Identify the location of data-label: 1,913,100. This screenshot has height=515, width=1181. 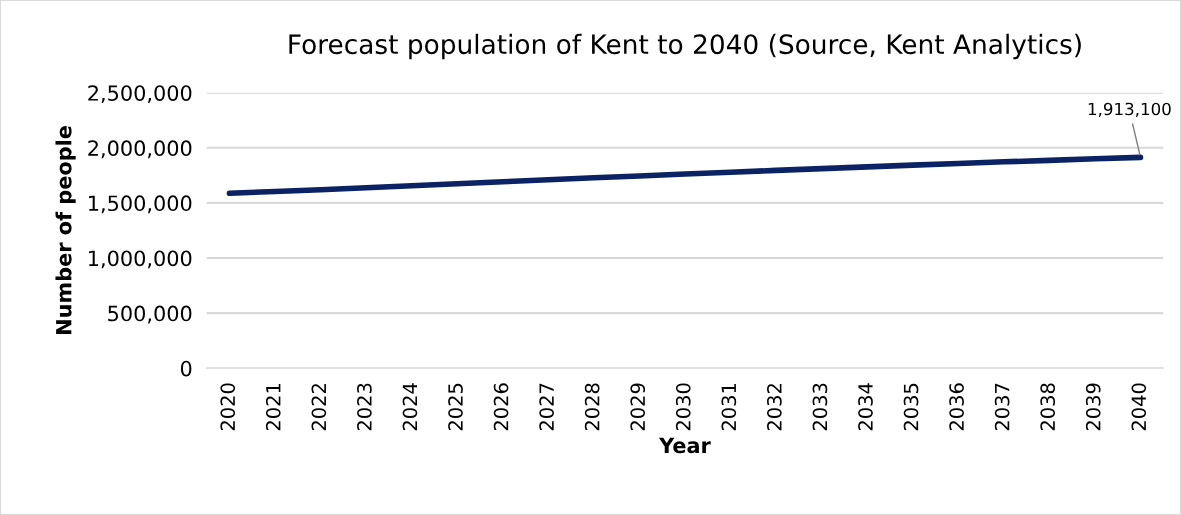
(1129, 109).